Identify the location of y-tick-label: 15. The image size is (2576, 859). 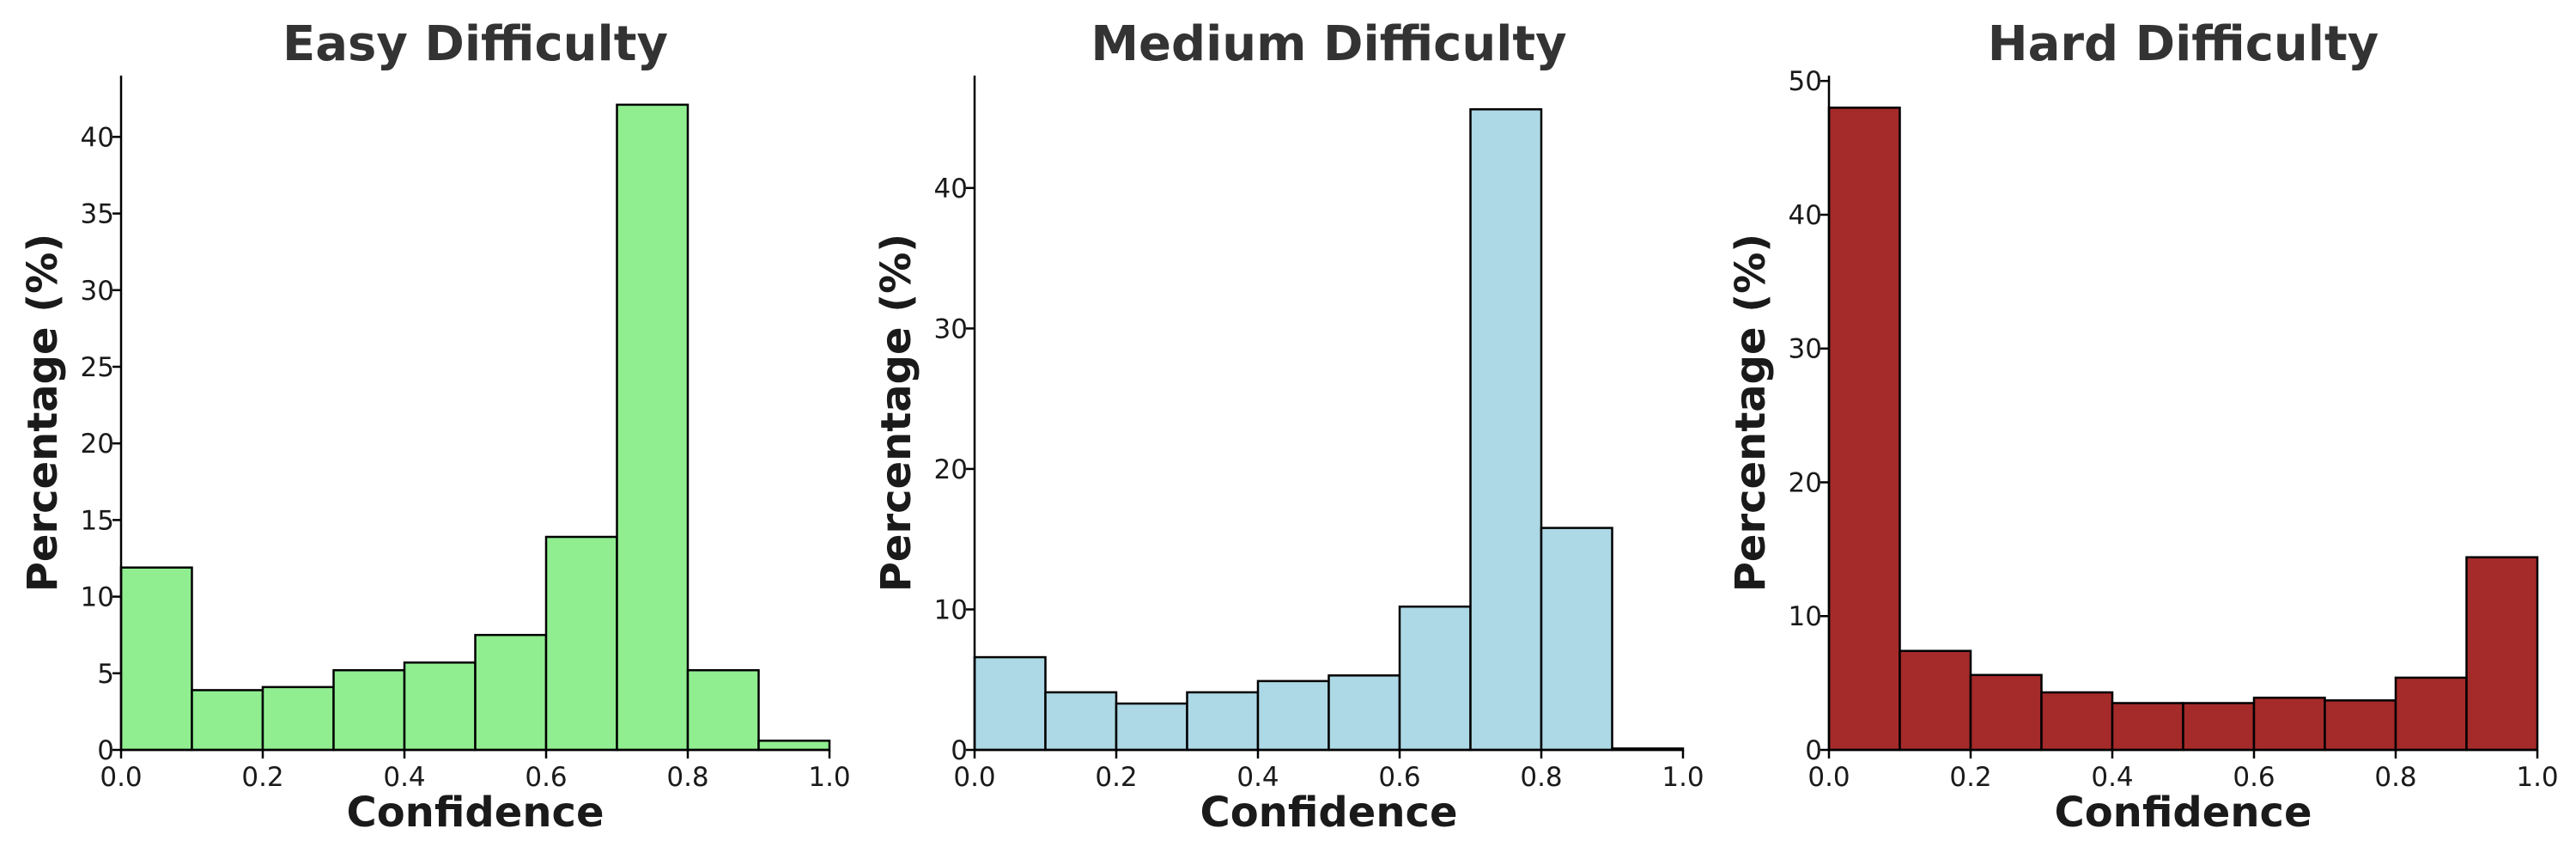
(98, 521).